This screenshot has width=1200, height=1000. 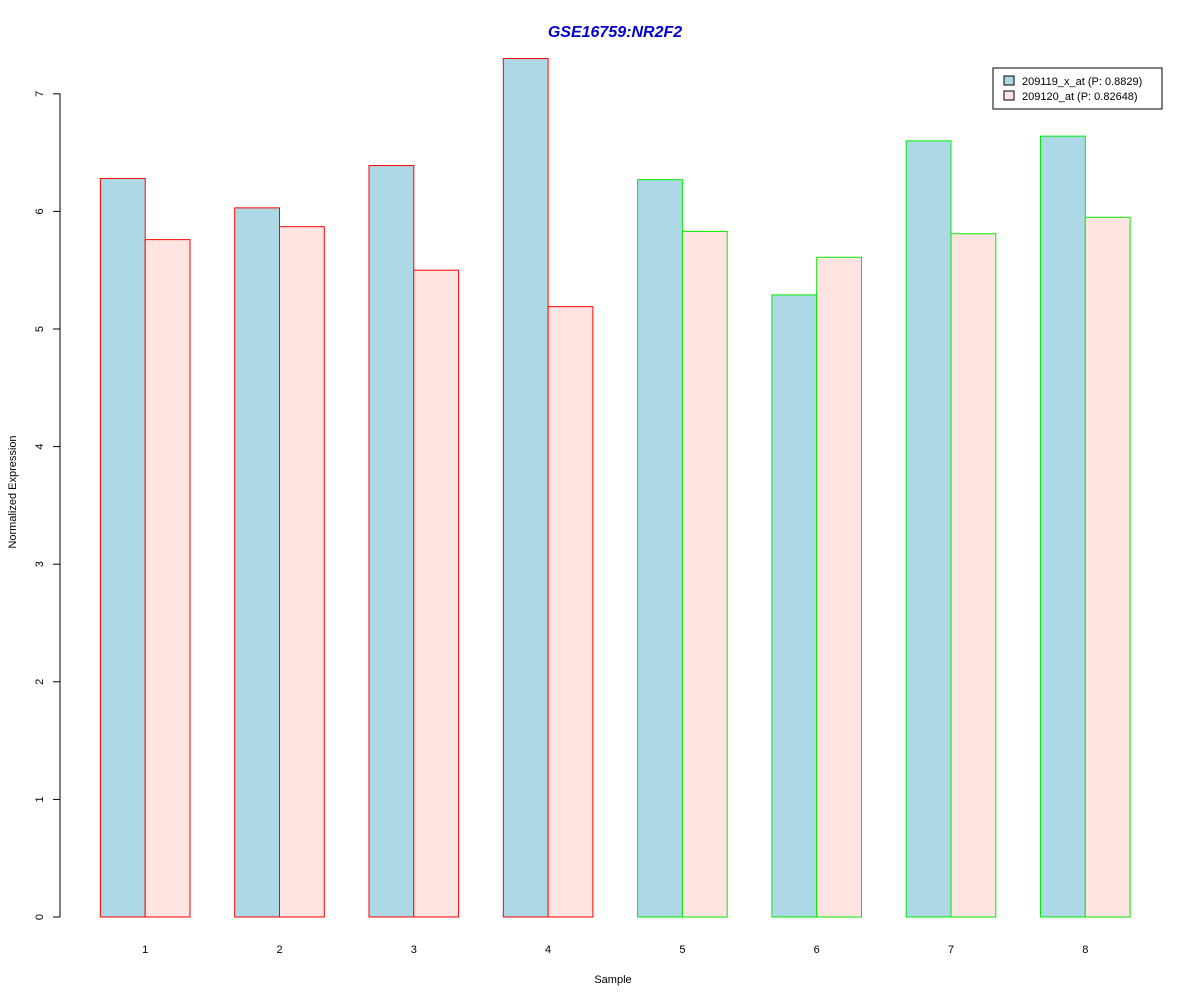 What do you see at coordinates (817, 950) in the screenshot?
I see `x-tick-label: 6` at bounding box center [817, 950].